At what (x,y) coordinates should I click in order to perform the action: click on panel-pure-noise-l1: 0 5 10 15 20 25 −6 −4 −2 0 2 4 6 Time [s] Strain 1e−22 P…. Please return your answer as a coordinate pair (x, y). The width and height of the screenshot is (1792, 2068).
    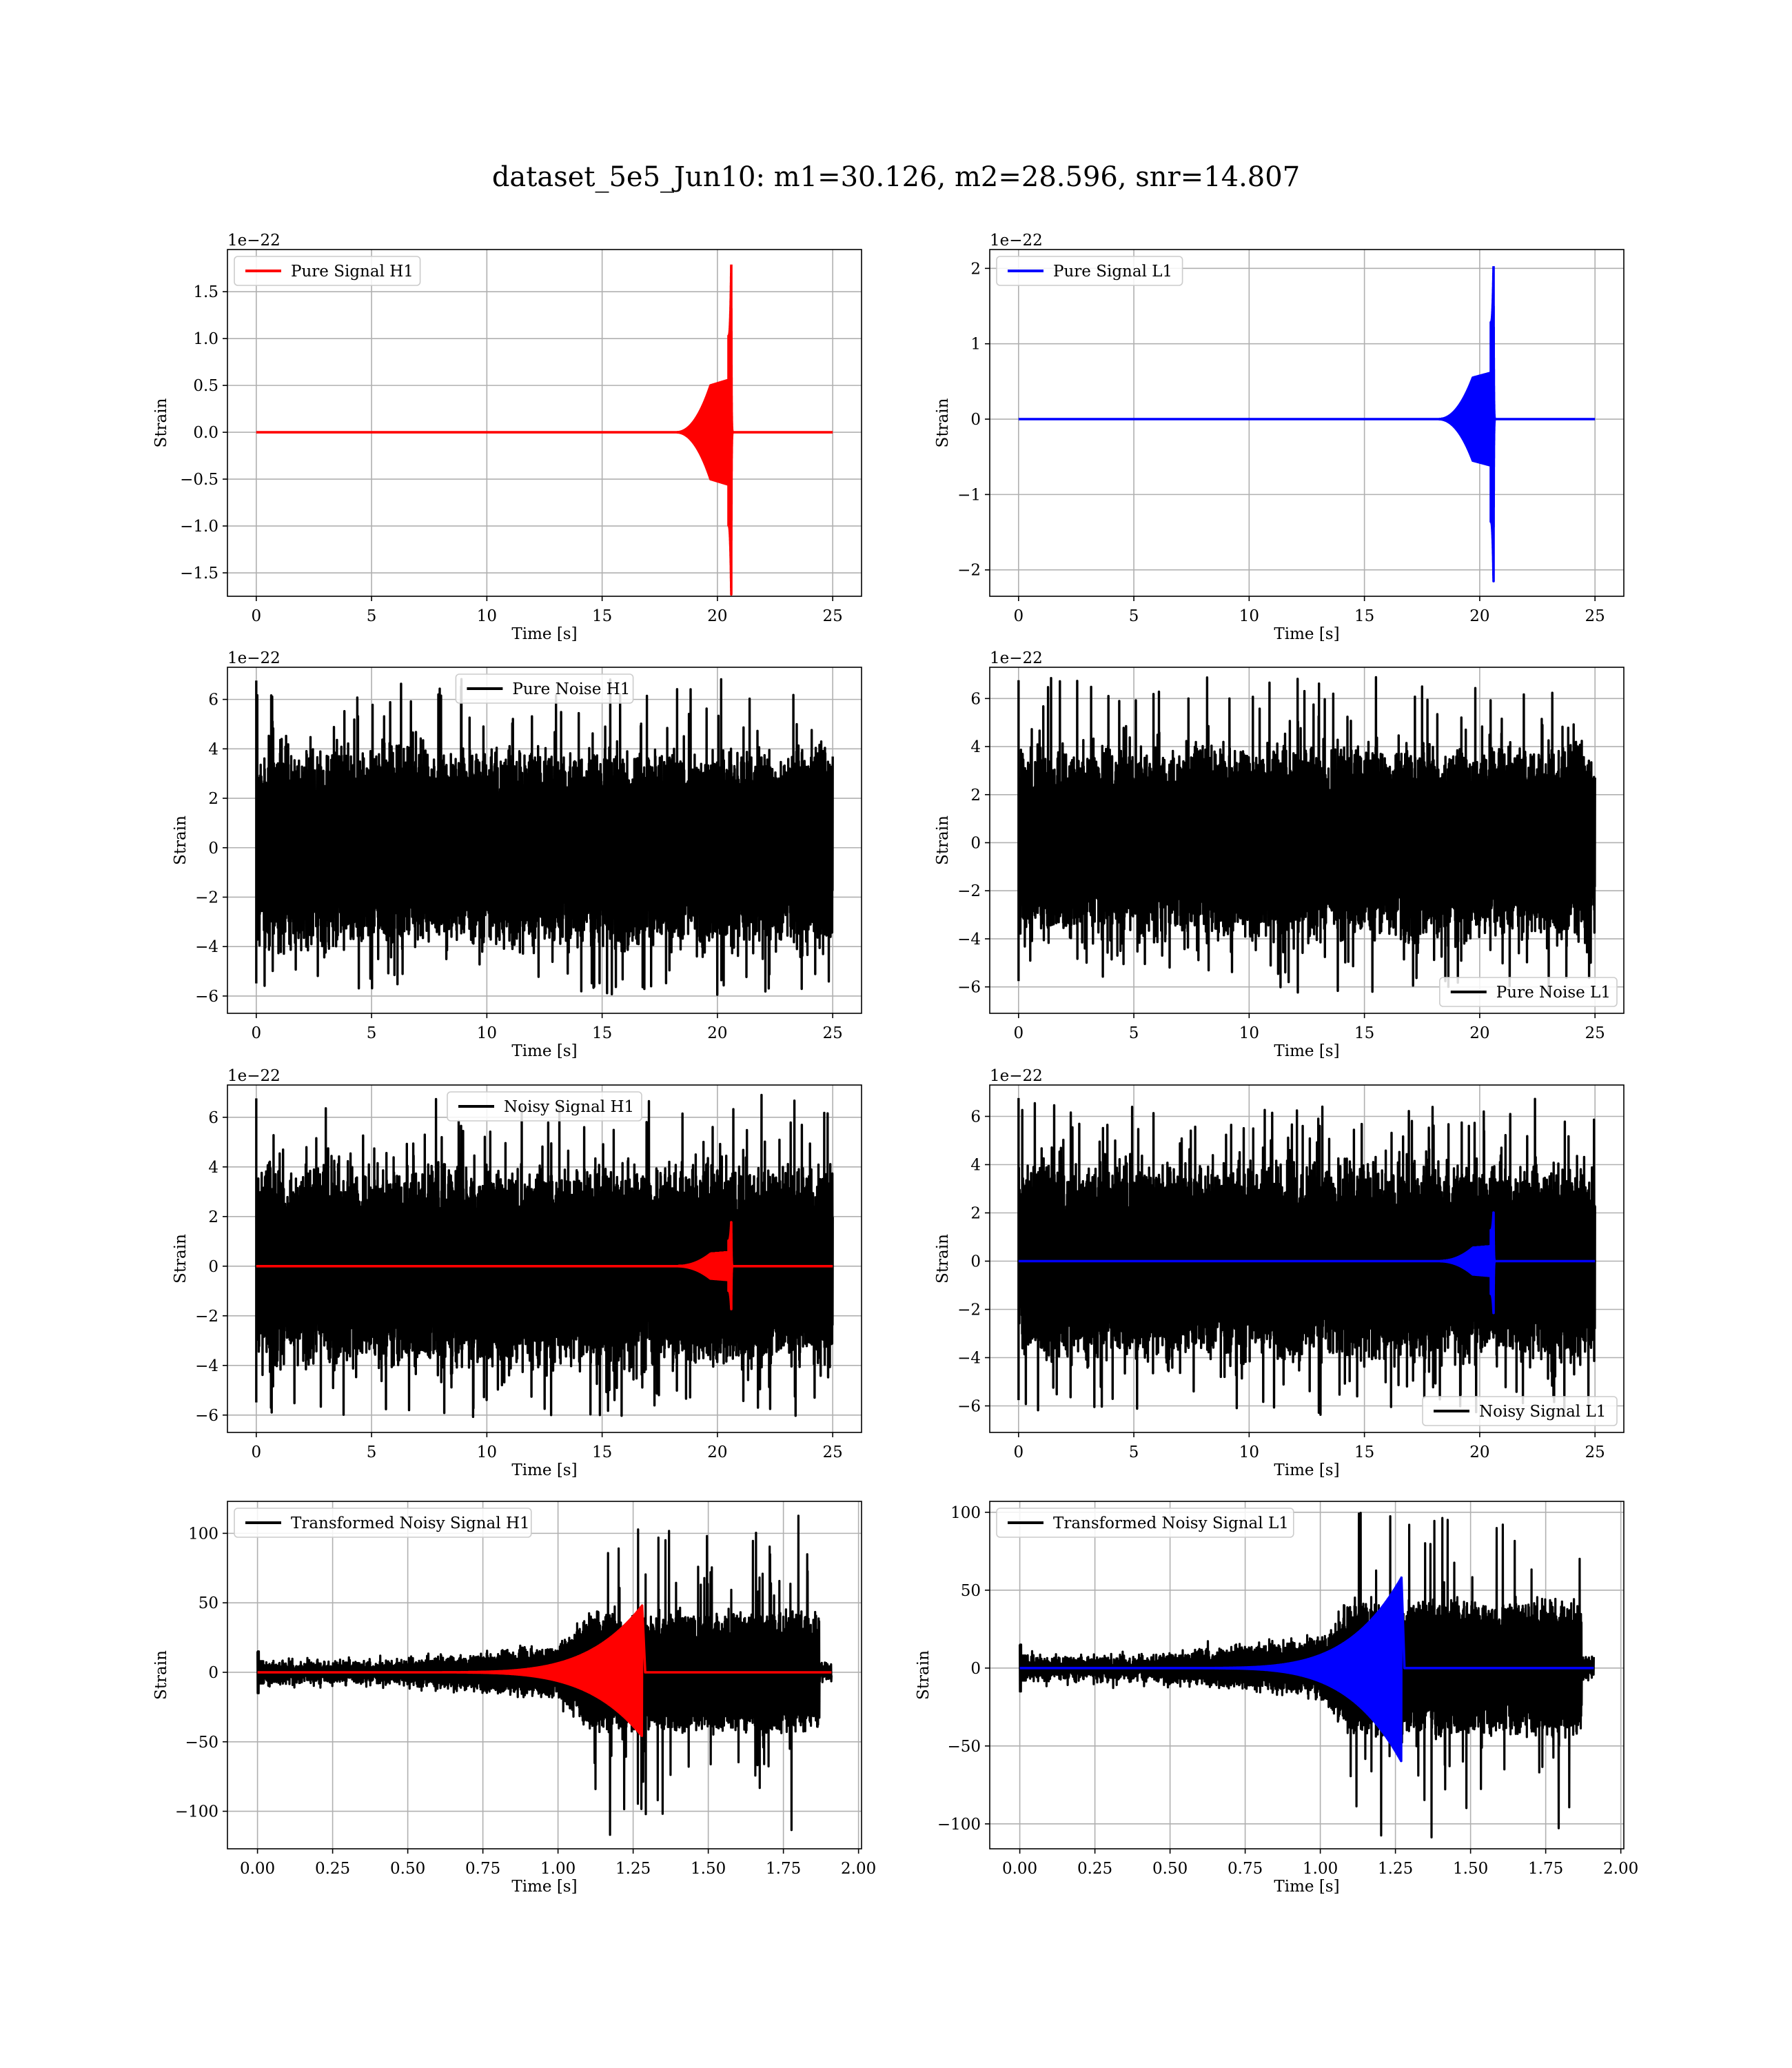
    Looking at the image, I should click on (1279, 854).